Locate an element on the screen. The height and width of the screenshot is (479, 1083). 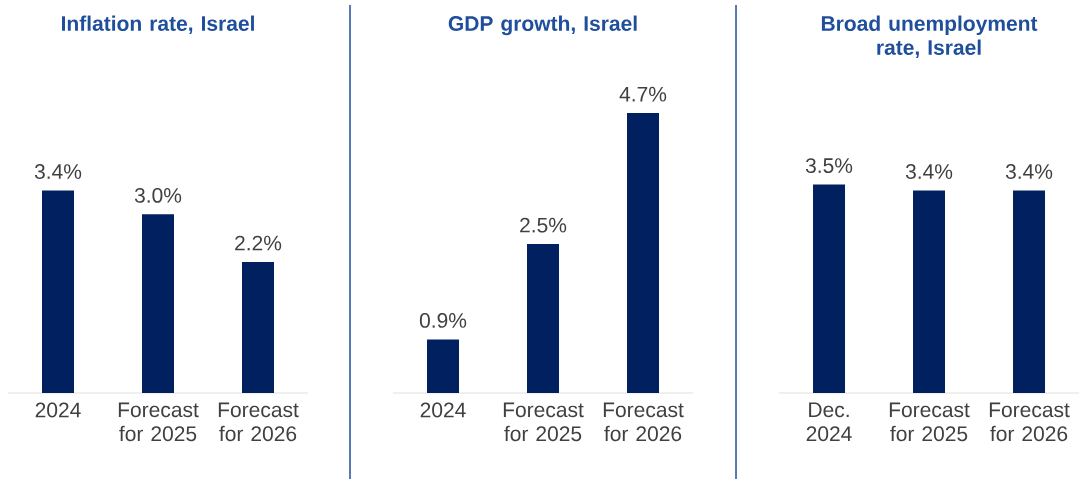
chart-title: Inflation rate, Israel is located at coordinates (157, 24).